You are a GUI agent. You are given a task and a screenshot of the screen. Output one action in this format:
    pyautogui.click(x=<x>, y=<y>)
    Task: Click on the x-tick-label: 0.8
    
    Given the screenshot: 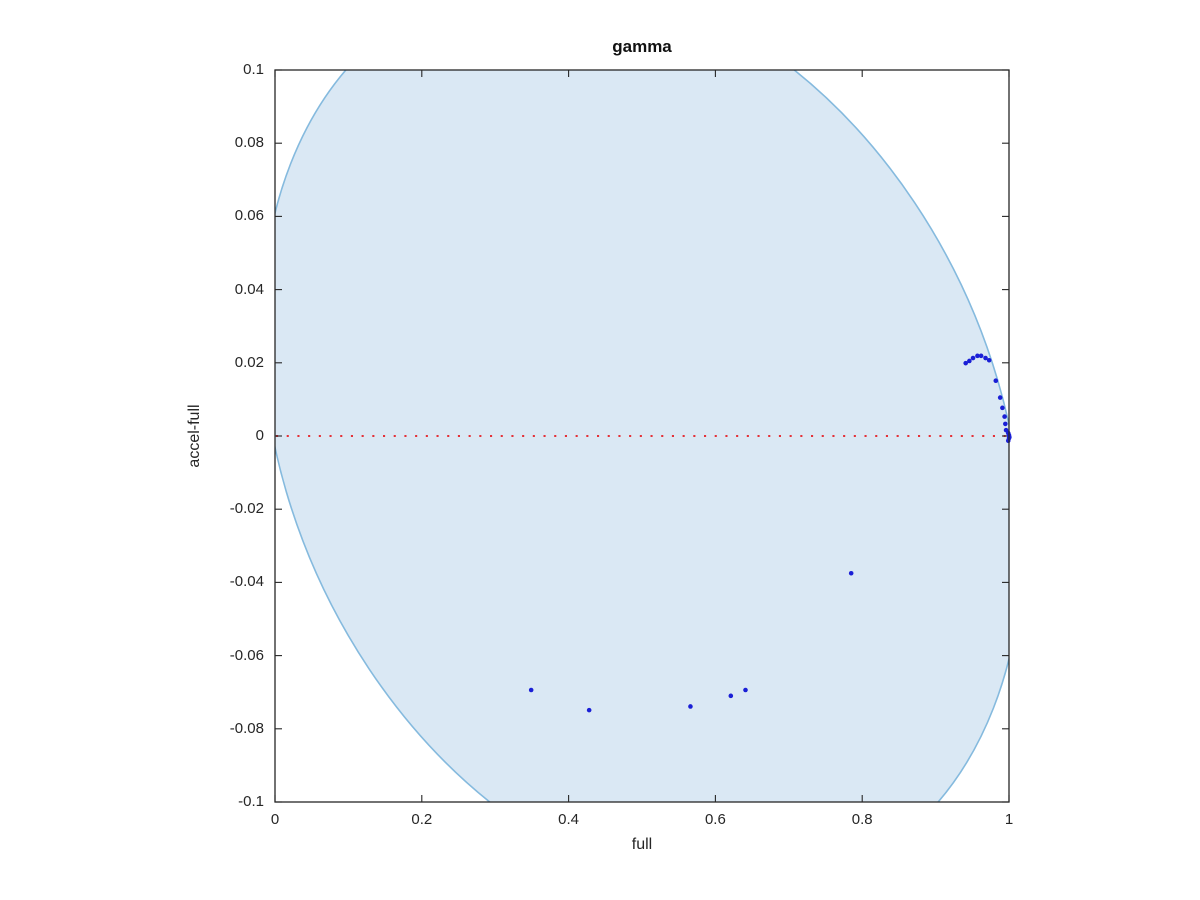 What is the action you would take?
    pyautogui.click(x=862, y=819)
    